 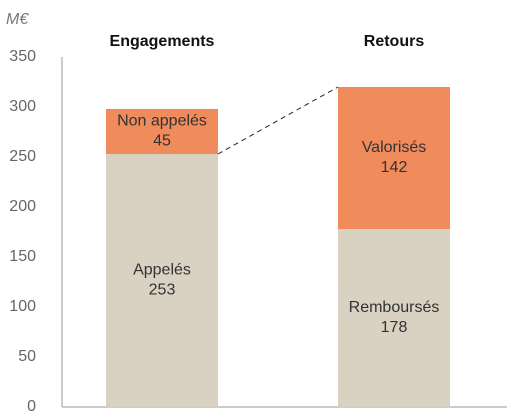 I want to click on value-label: 142, so click(x=394, y=167).